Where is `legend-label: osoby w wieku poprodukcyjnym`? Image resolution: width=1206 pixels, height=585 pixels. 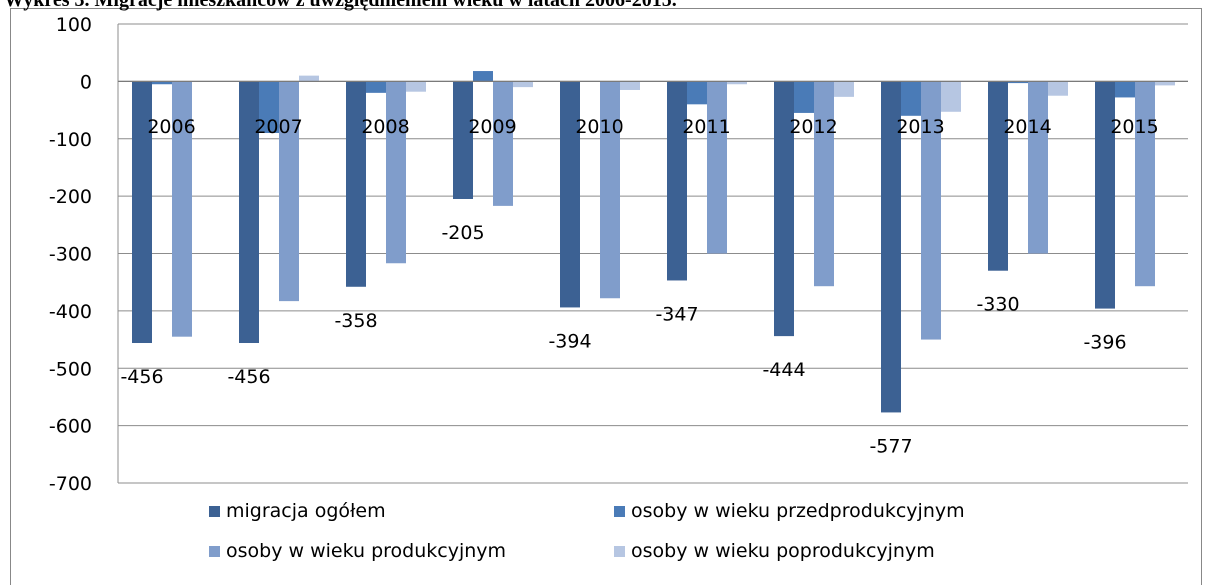 legend-label: osoby w wieku poprodukcyjnym is located at coordinates (783, 551).